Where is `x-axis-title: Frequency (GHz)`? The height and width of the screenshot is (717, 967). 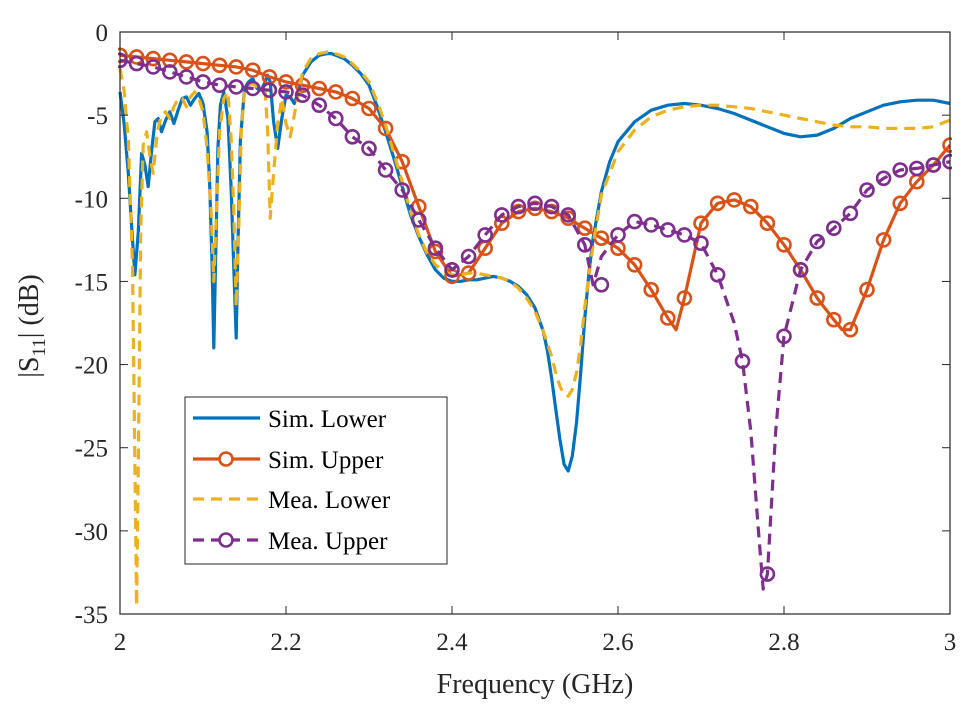
x-axis-title: Frequency (GHz) is located at coordinates (535, 684).